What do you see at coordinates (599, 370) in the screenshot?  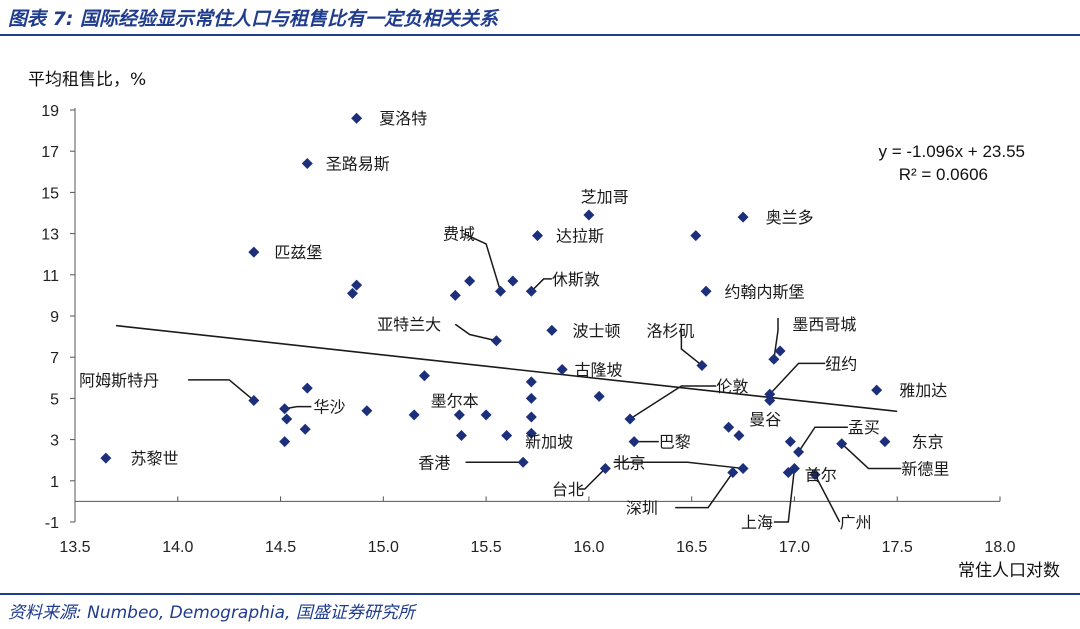 I see `city-label: 古隆坡` at bounding box center [599, 370].